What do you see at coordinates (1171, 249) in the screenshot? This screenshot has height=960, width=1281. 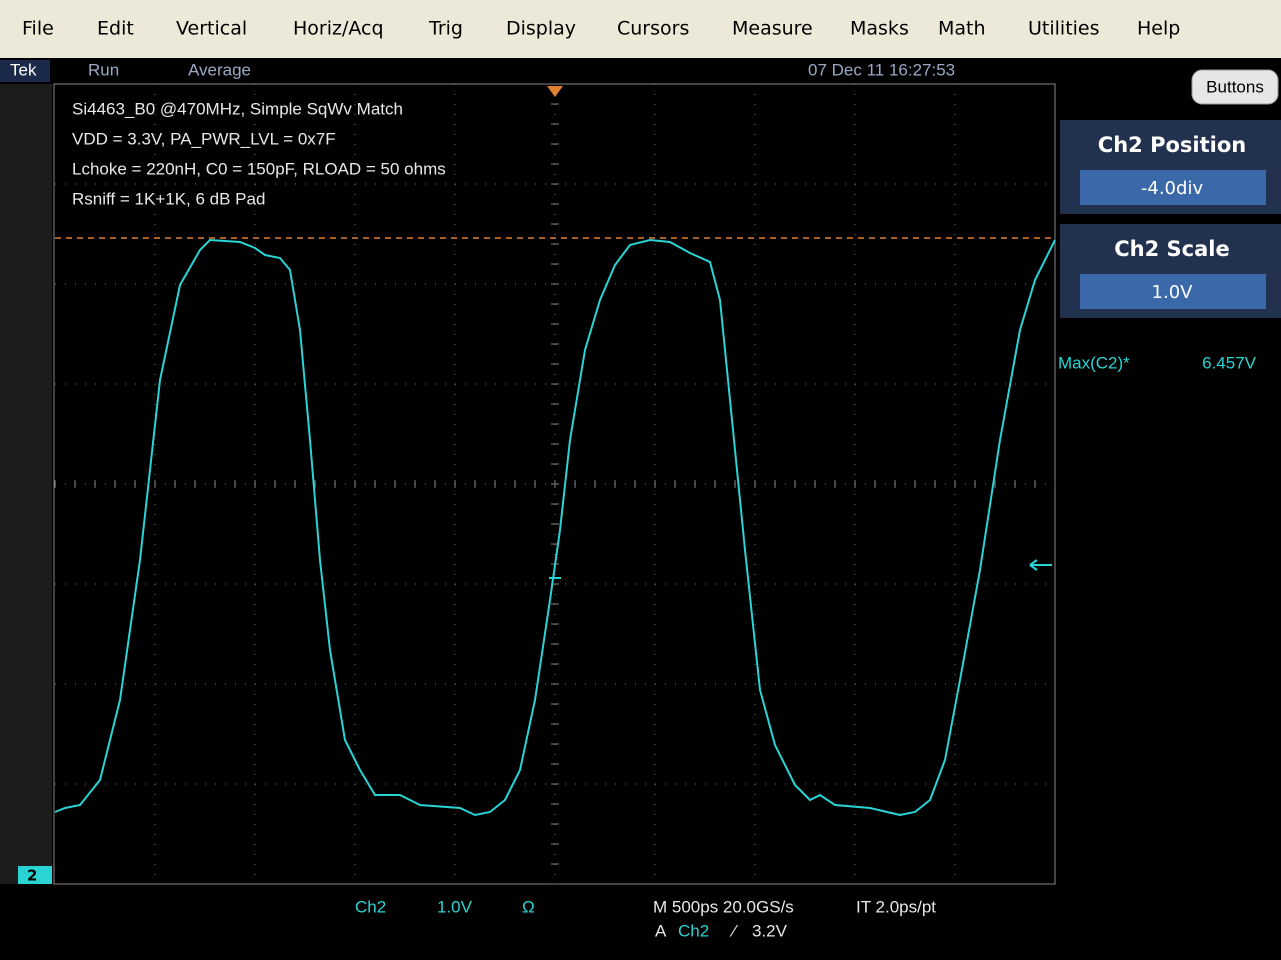 I see `scale-label: Ch2 Scale` at bounding box center [1171, 249].